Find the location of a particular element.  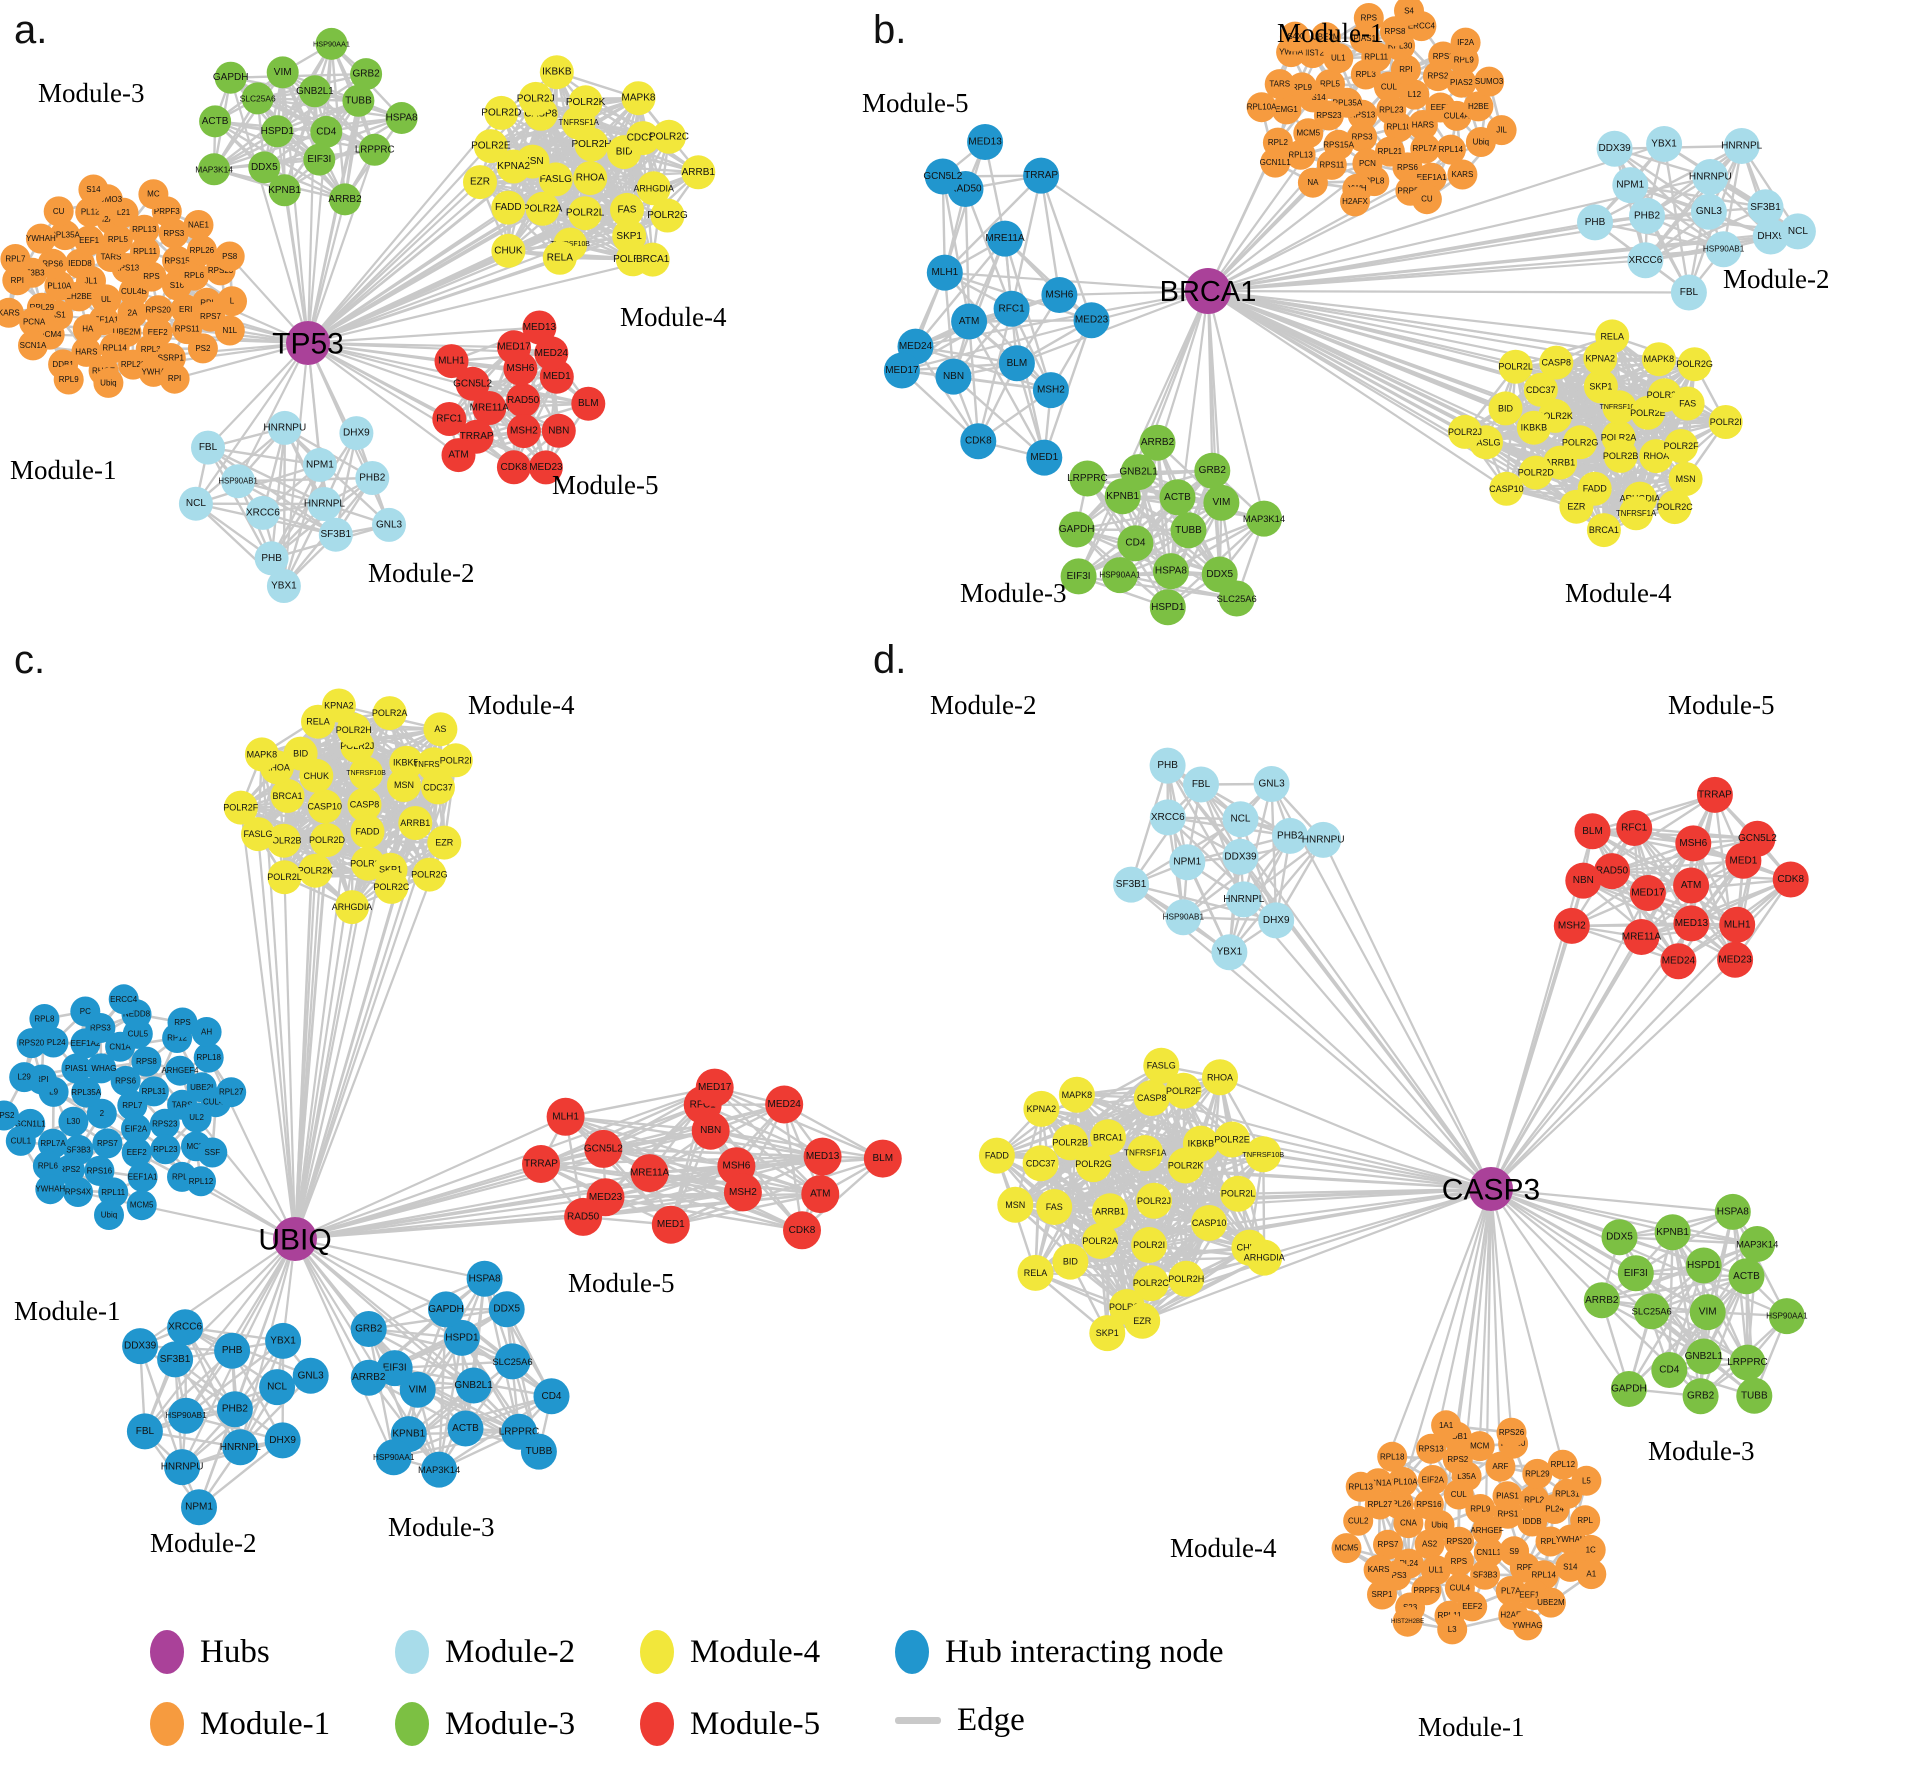

network-node: ARRB2 is located at coordinates (368, 1377).